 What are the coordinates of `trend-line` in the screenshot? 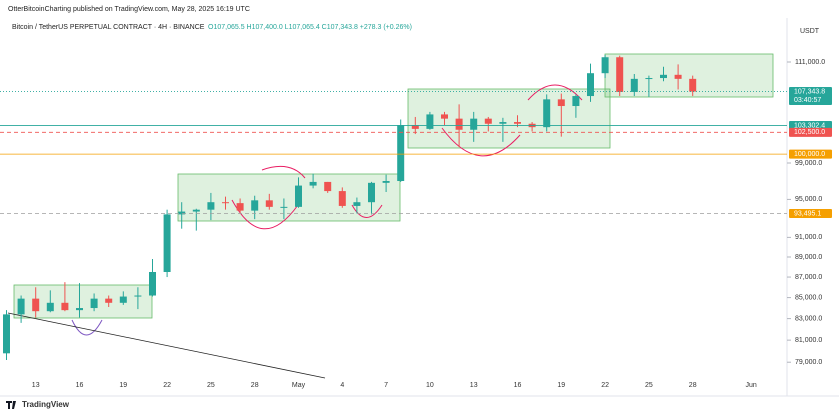 It's located at (166, 345).